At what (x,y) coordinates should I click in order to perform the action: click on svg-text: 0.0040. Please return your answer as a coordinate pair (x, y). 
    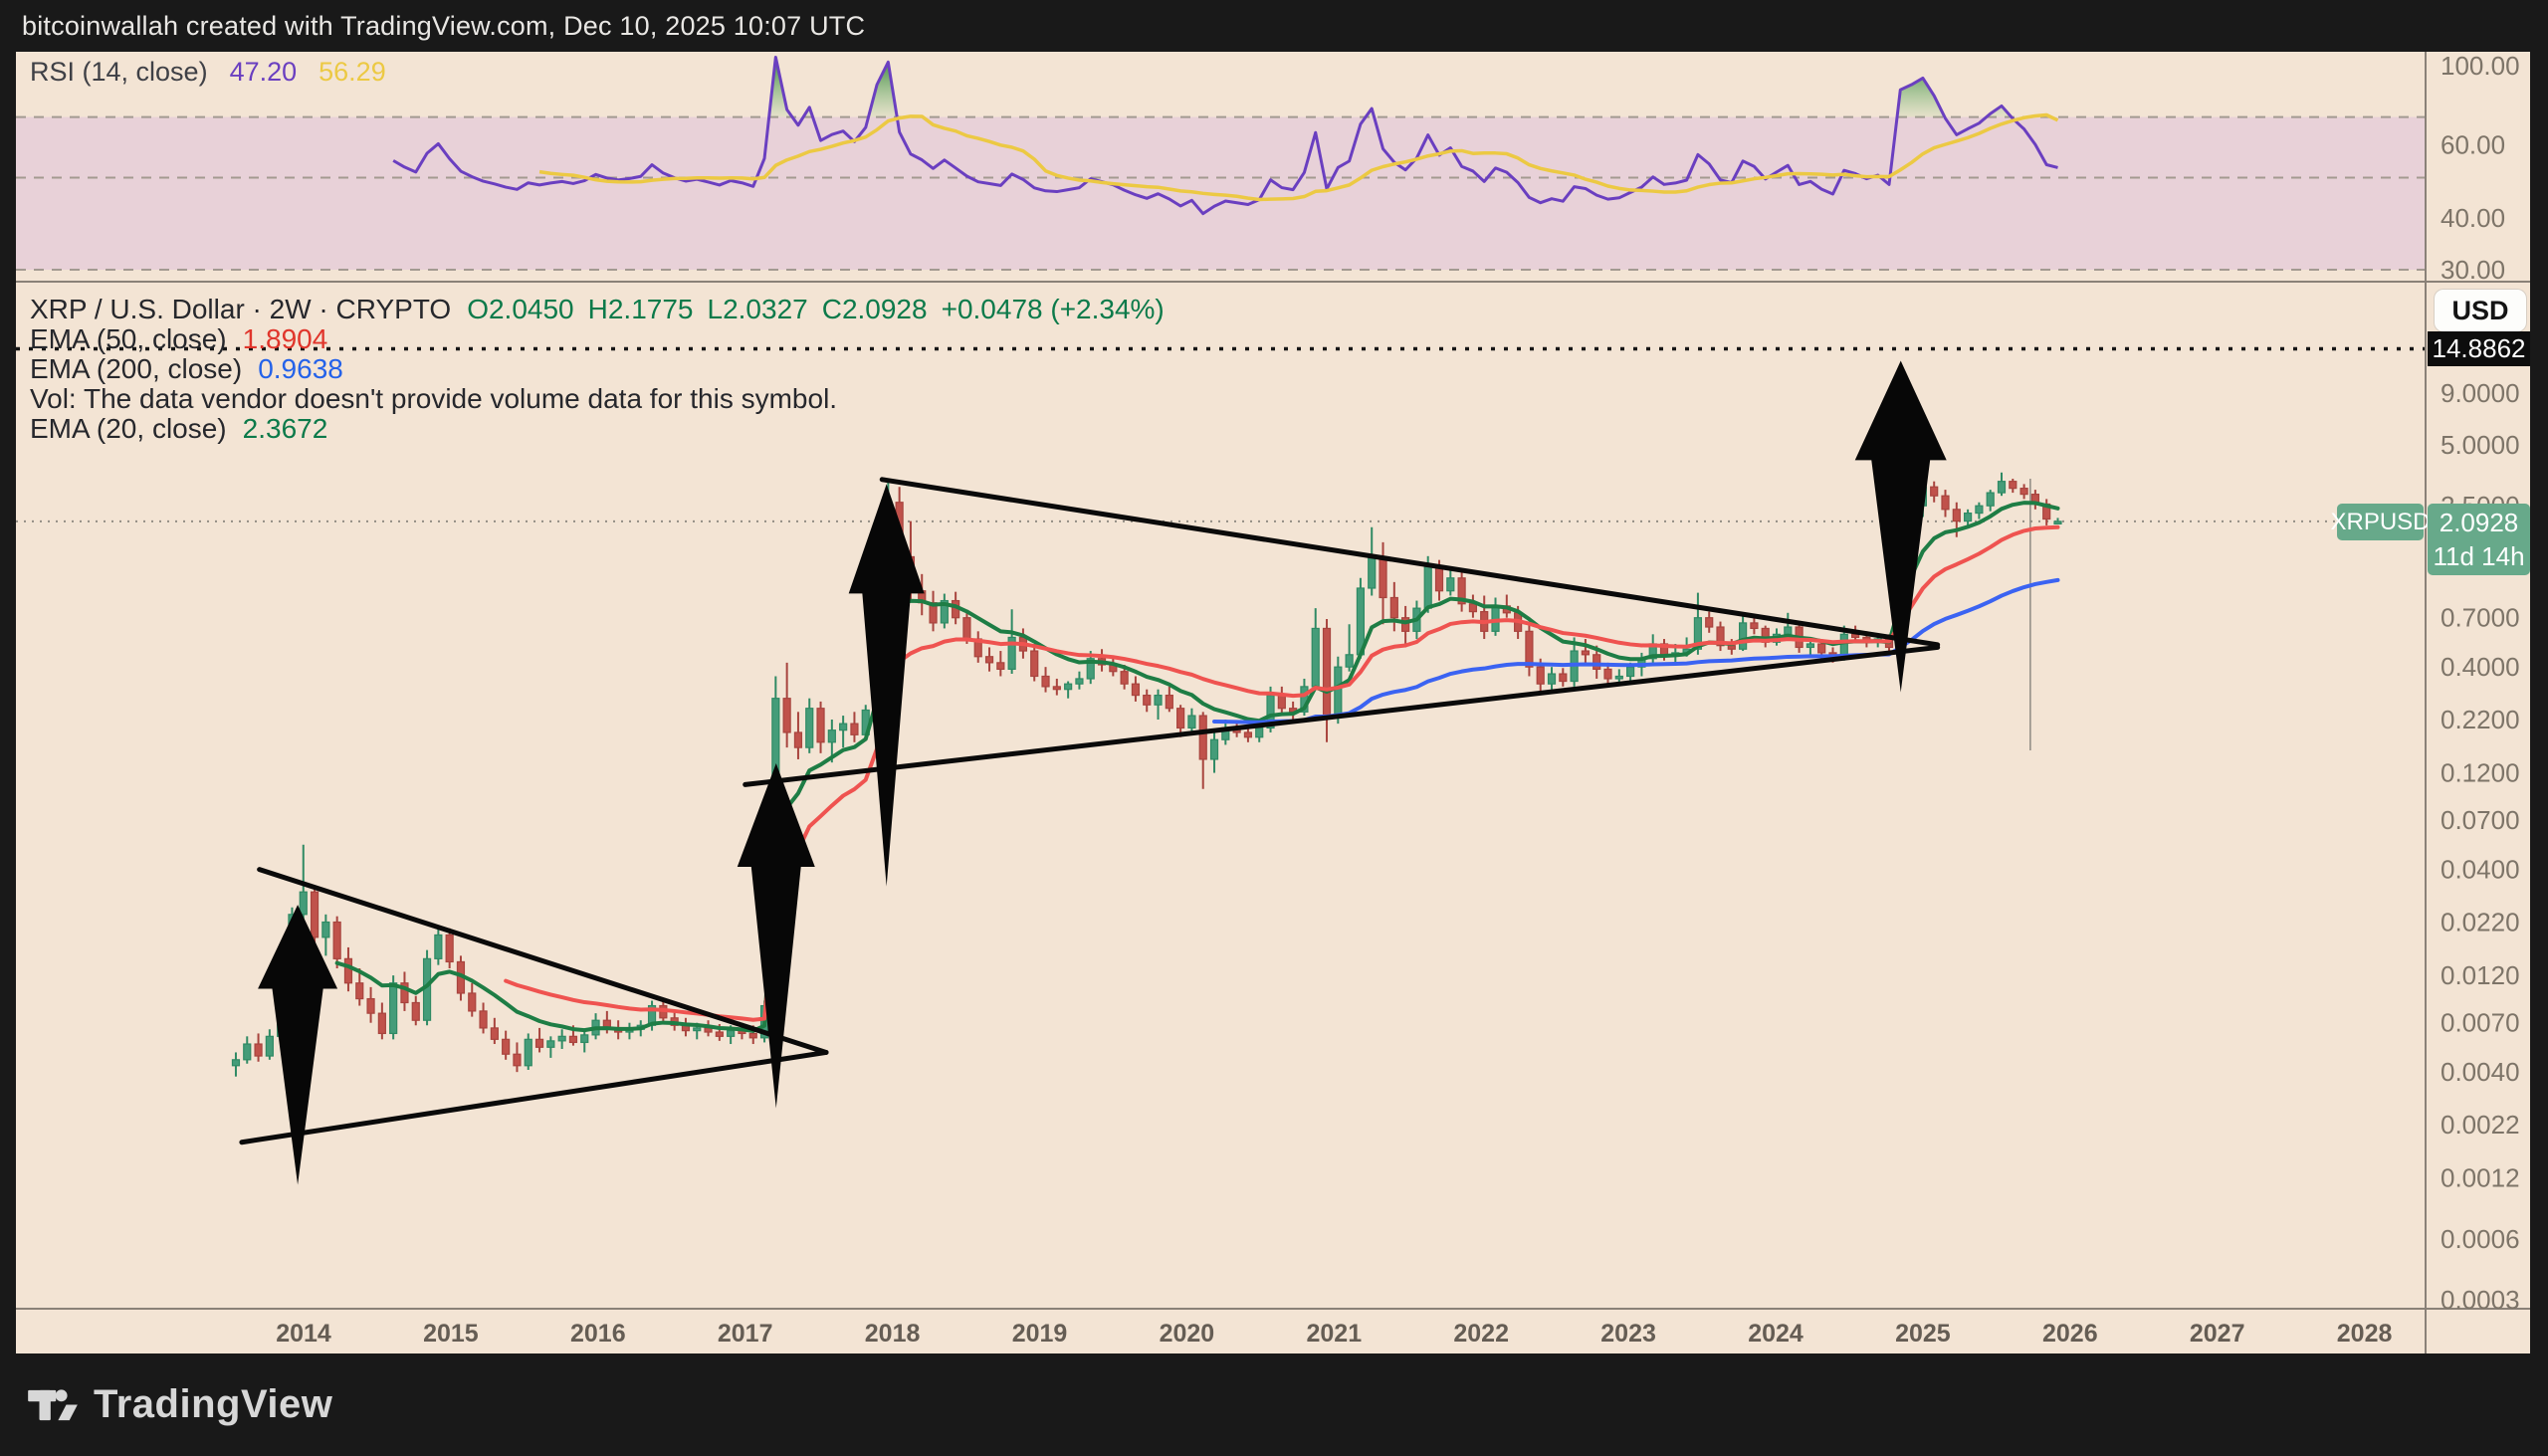
    Looking at the image, I should click on (2480, 1072).